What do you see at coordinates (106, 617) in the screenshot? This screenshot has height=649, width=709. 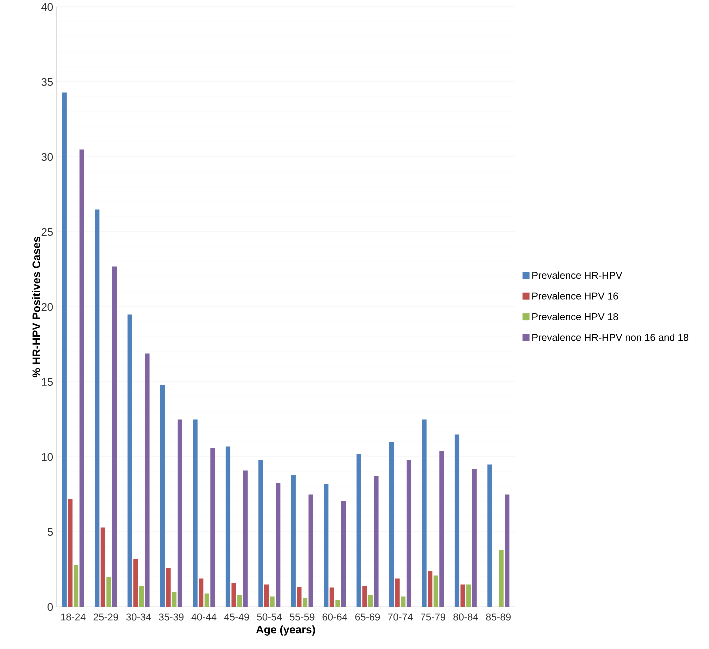 I see `x-tick-label: 25-29` at bounding box center [106, 617].